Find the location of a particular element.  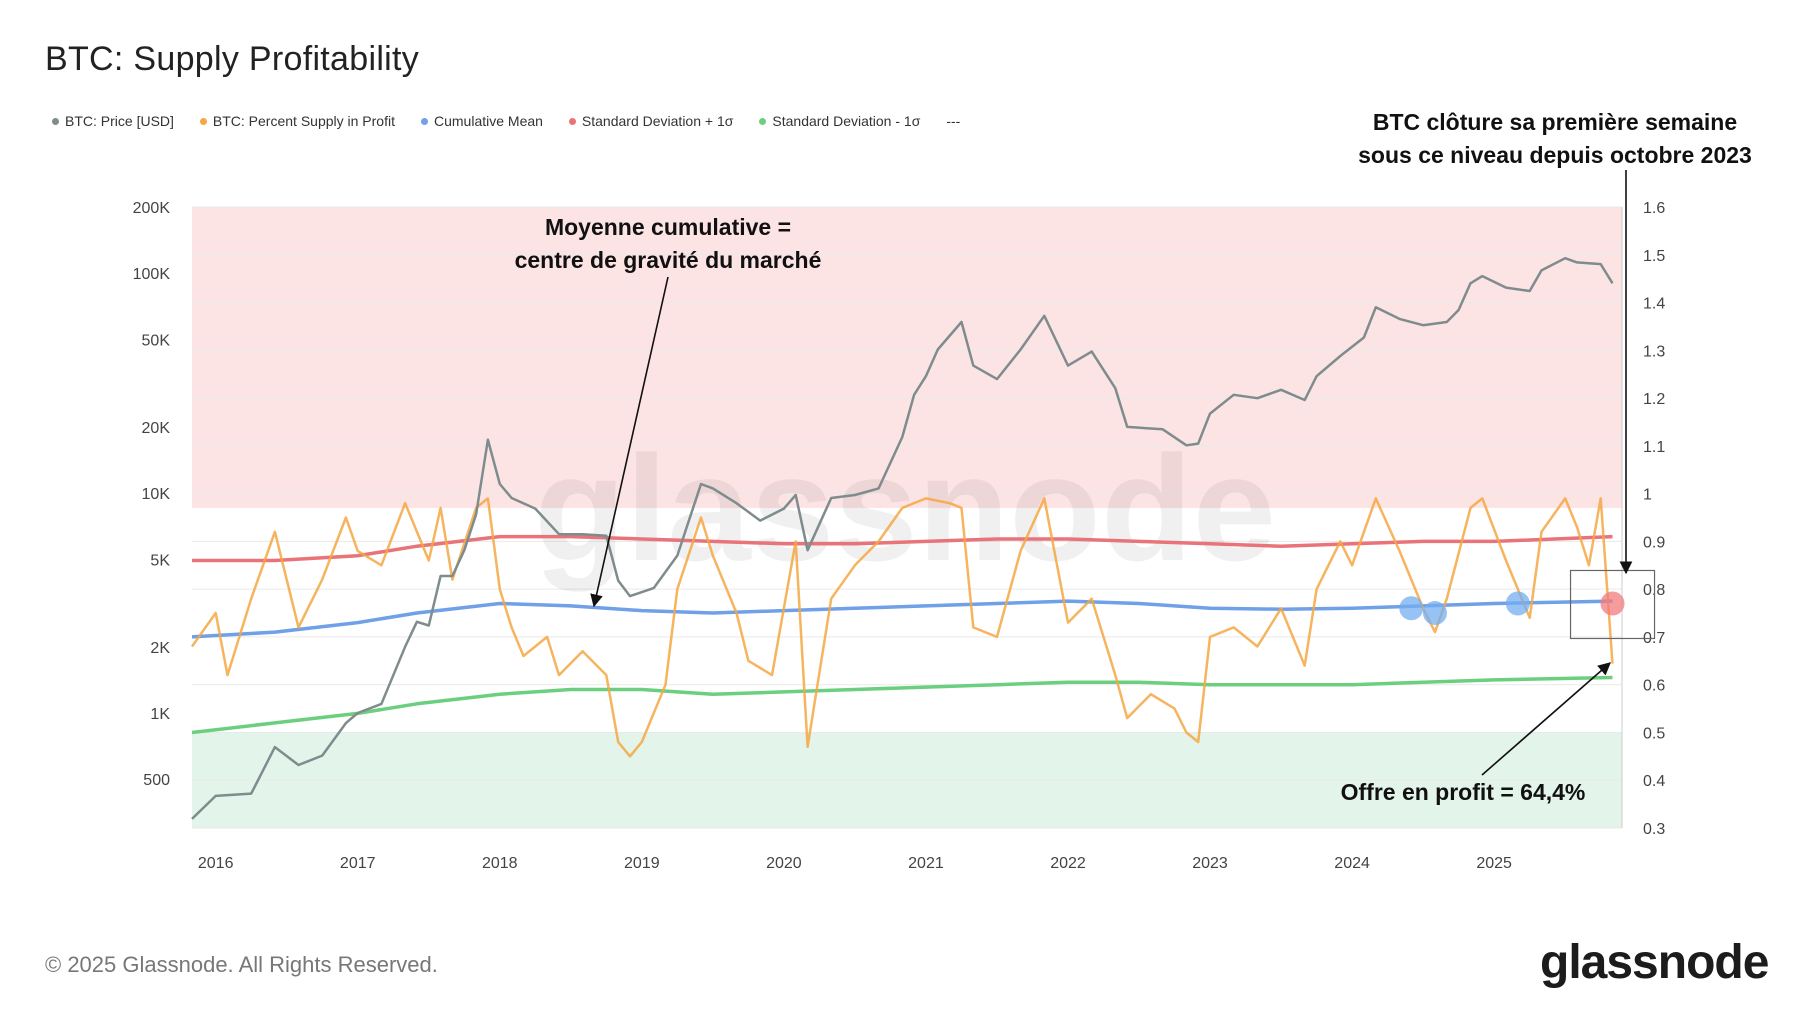

legend-item: Standard Deviation + 1σ is located at coordinates (651, 121).